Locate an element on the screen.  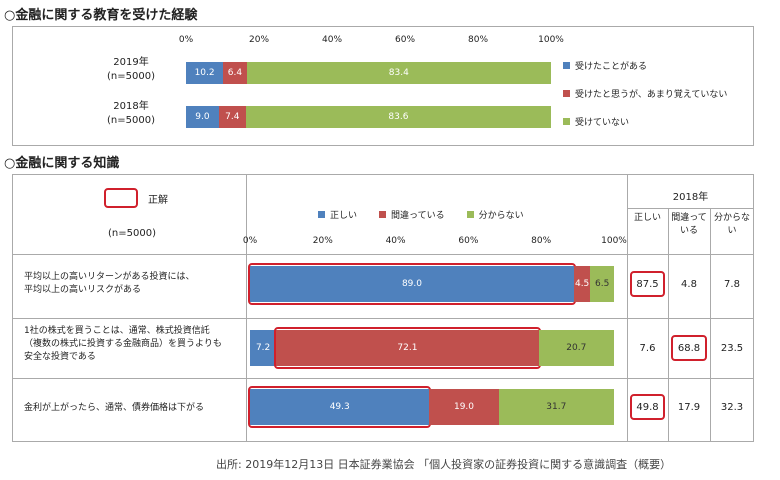
bar-segment: 83.6 is located at coordinates (398, 117).